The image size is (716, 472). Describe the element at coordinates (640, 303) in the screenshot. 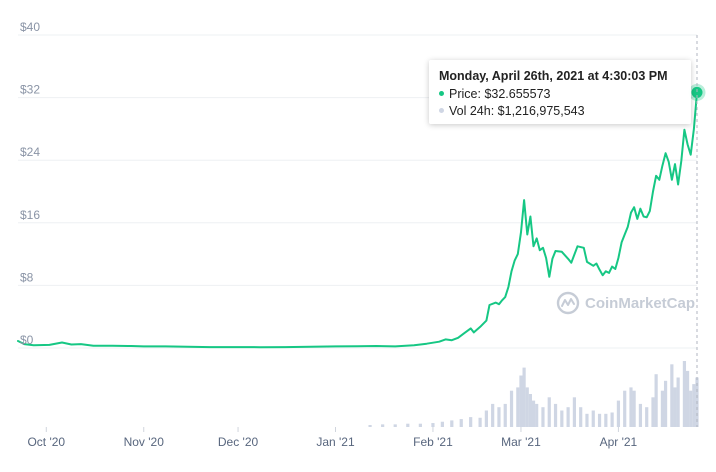

I see `watermark-text: CoinMarketCap` at that location.